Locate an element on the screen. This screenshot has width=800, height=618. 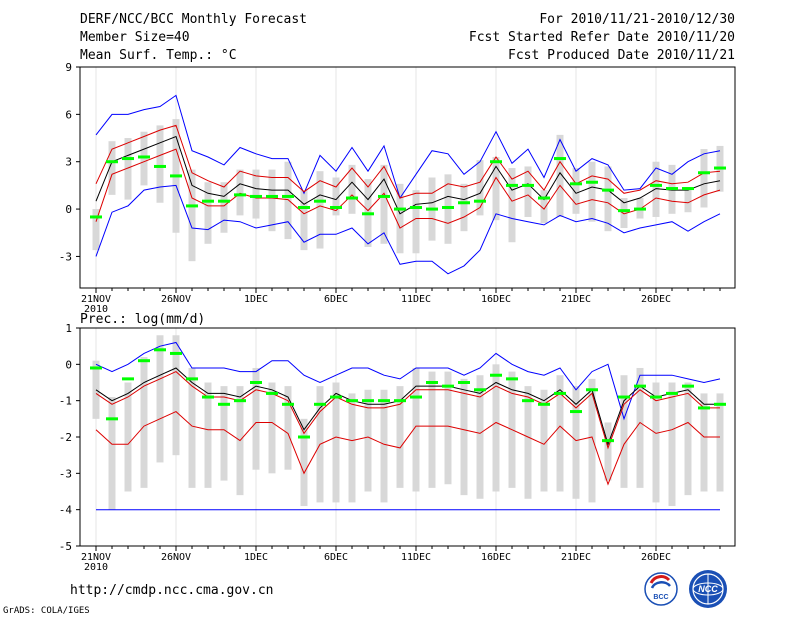
p1-x-tick-label: 6DEC is located at coordinates (336, 299).